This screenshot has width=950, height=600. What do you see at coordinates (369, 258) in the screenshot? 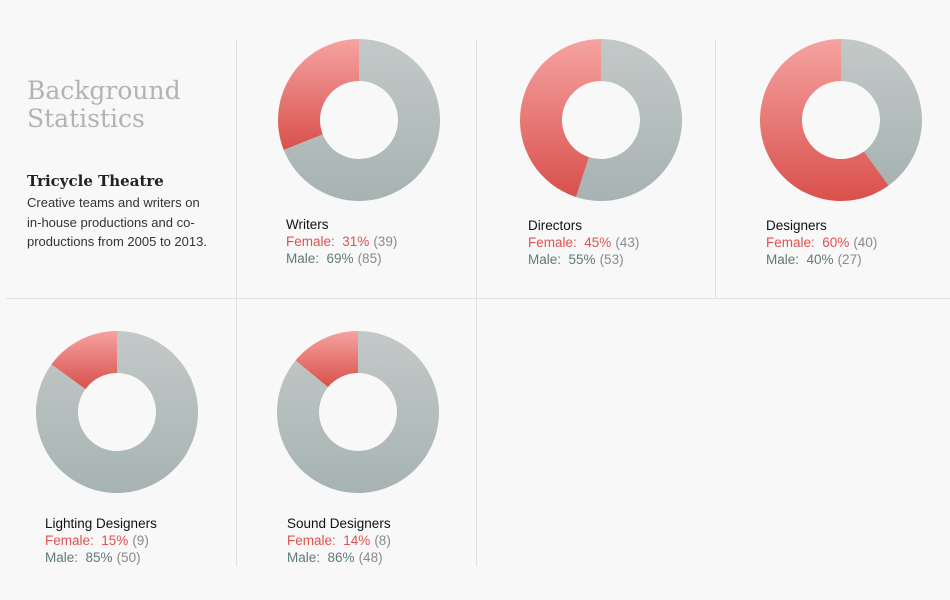
I see `male-count: (85)` at bounding box center [369, 258].